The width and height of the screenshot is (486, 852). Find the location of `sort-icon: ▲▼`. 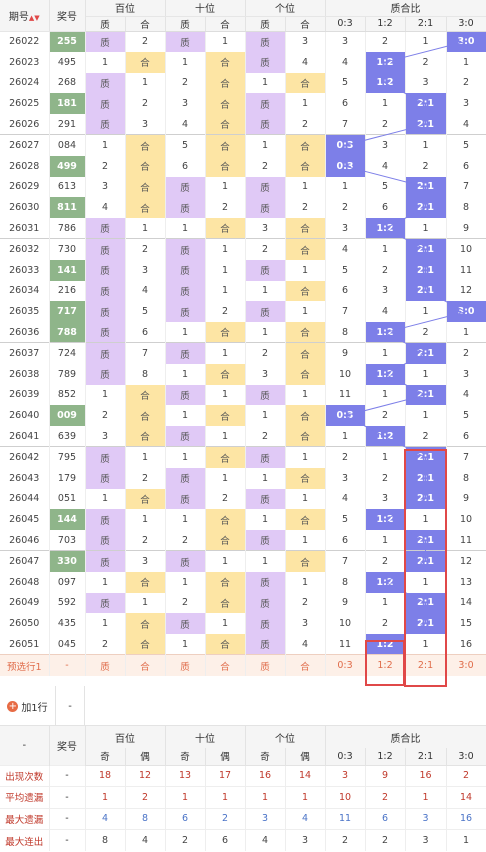

sort-icon: ▲▼ is located at coordinates (34, 17).